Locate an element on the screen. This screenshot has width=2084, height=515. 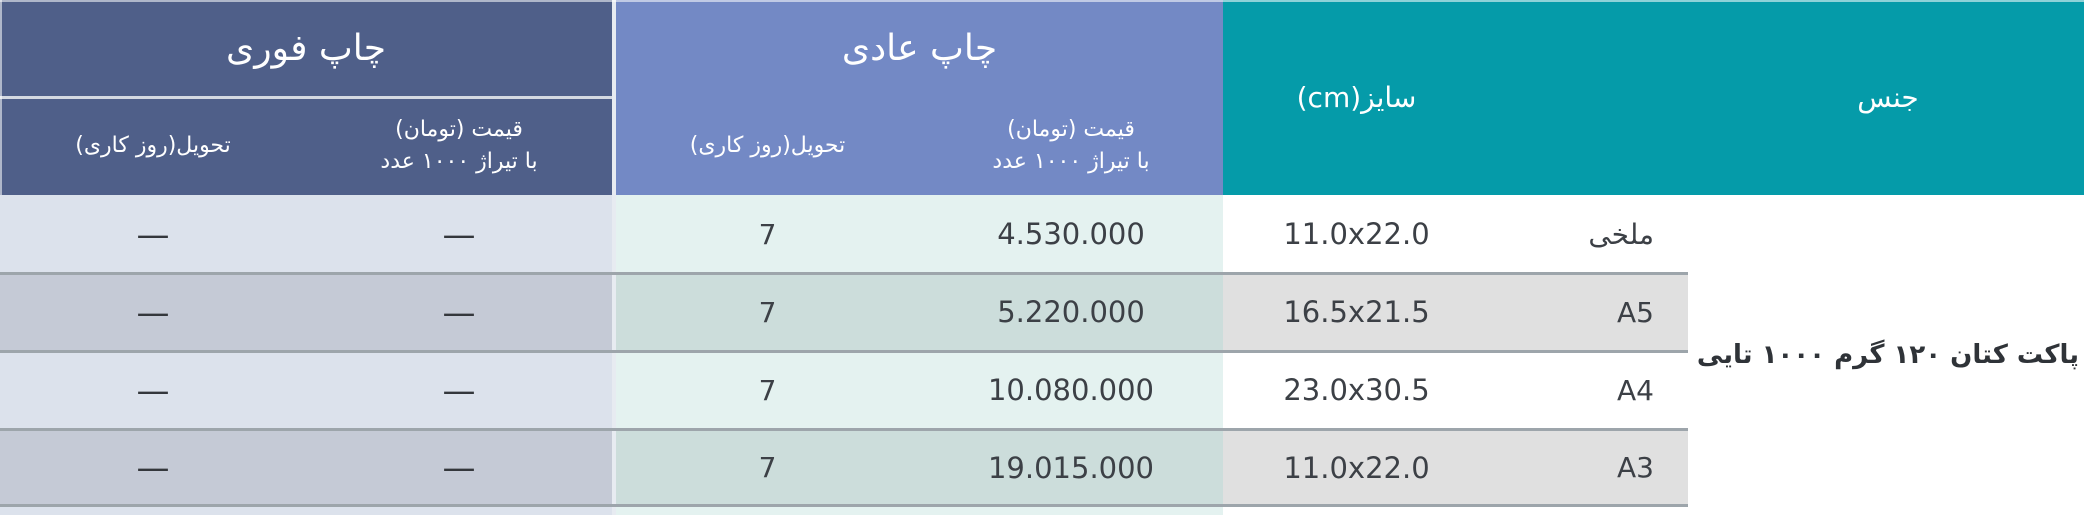
material-value: پاکت کتان ۱۲۰ گرم ۱۰۰۰ تایی is located at coordinates (1888, 355).